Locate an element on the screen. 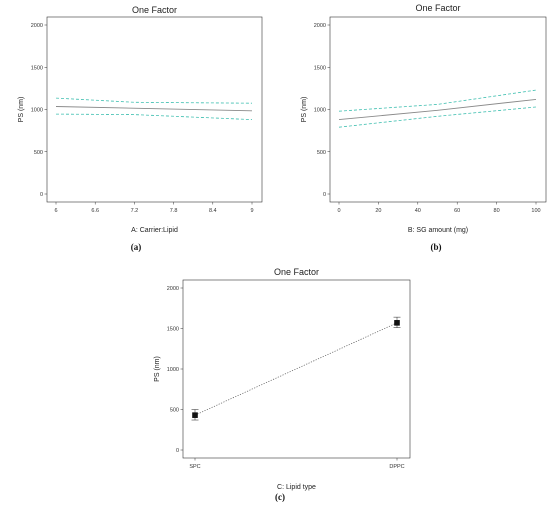 The width and height of the screenshot is (550, 507). panel-3-xtick-label: SPC is located at coordinates (194, 467).